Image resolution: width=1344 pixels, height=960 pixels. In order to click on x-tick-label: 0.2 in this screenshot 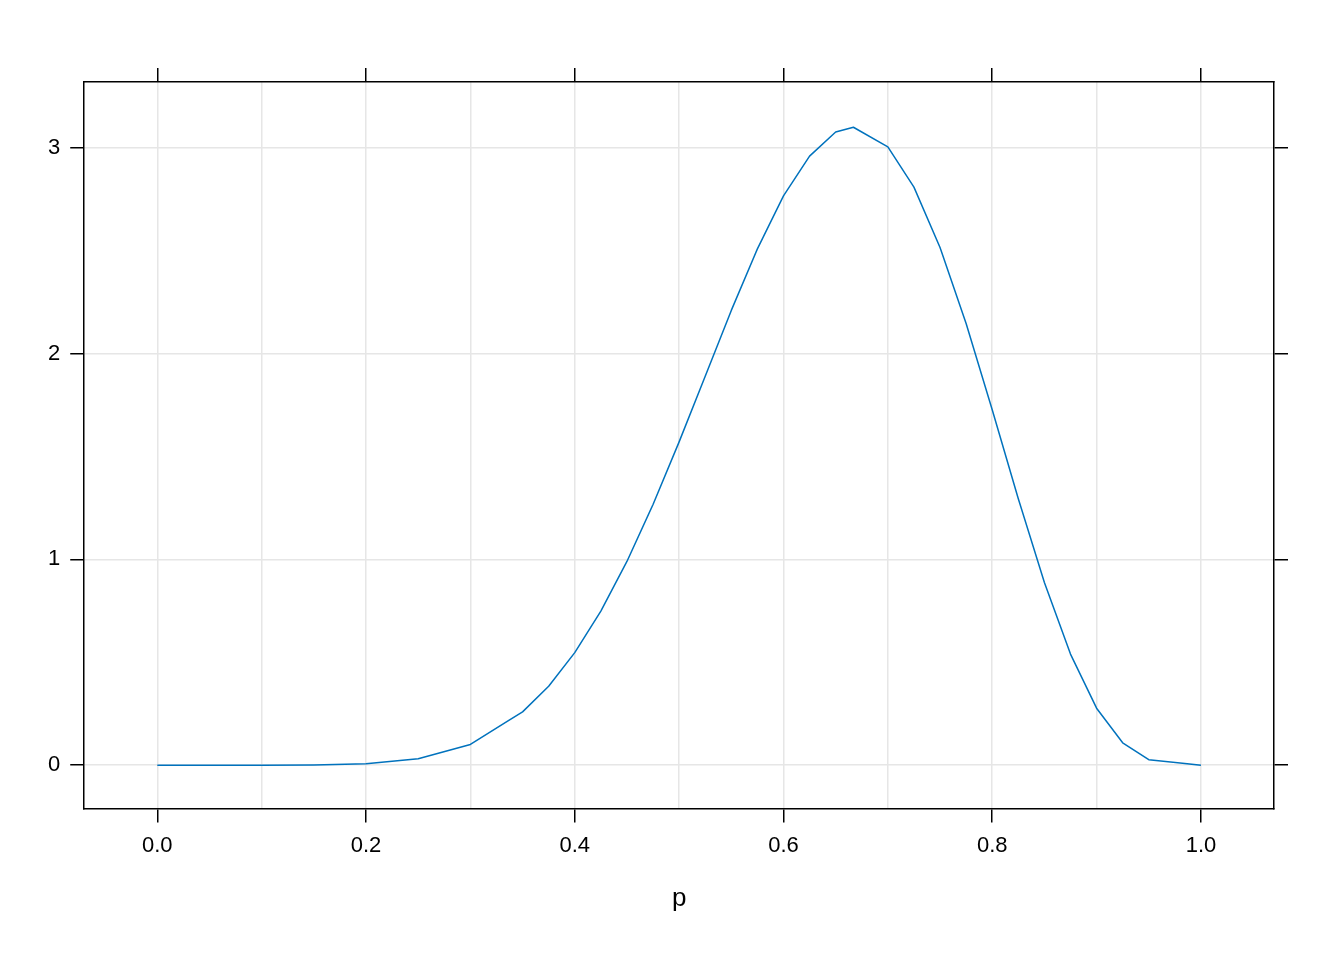, I will do `click(366, 844)`.